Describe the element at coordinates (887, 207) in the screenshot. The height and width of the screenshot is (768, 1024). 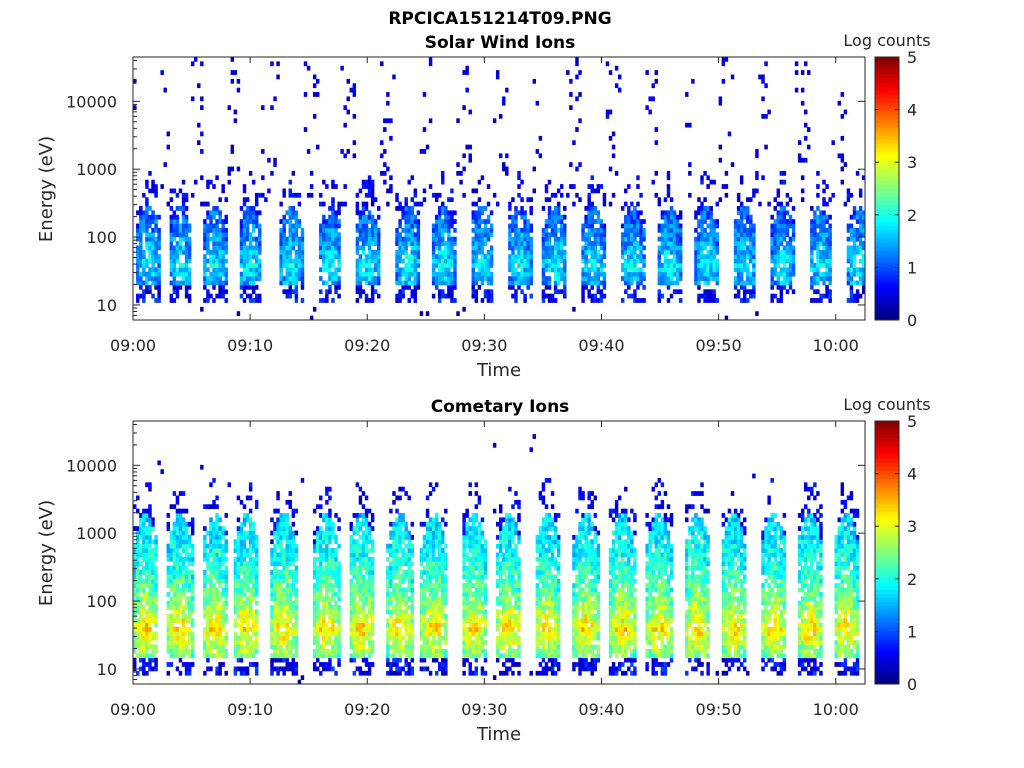
I see `colorbar-swatch` at that location.